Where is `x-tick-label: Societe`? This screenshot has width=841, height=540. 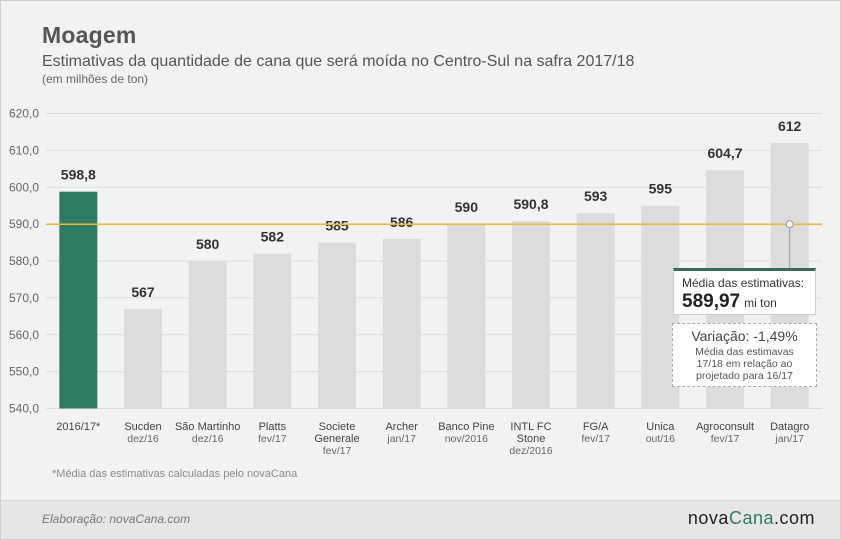
x-tick-label: Societe is located at coordinates (337, 427).